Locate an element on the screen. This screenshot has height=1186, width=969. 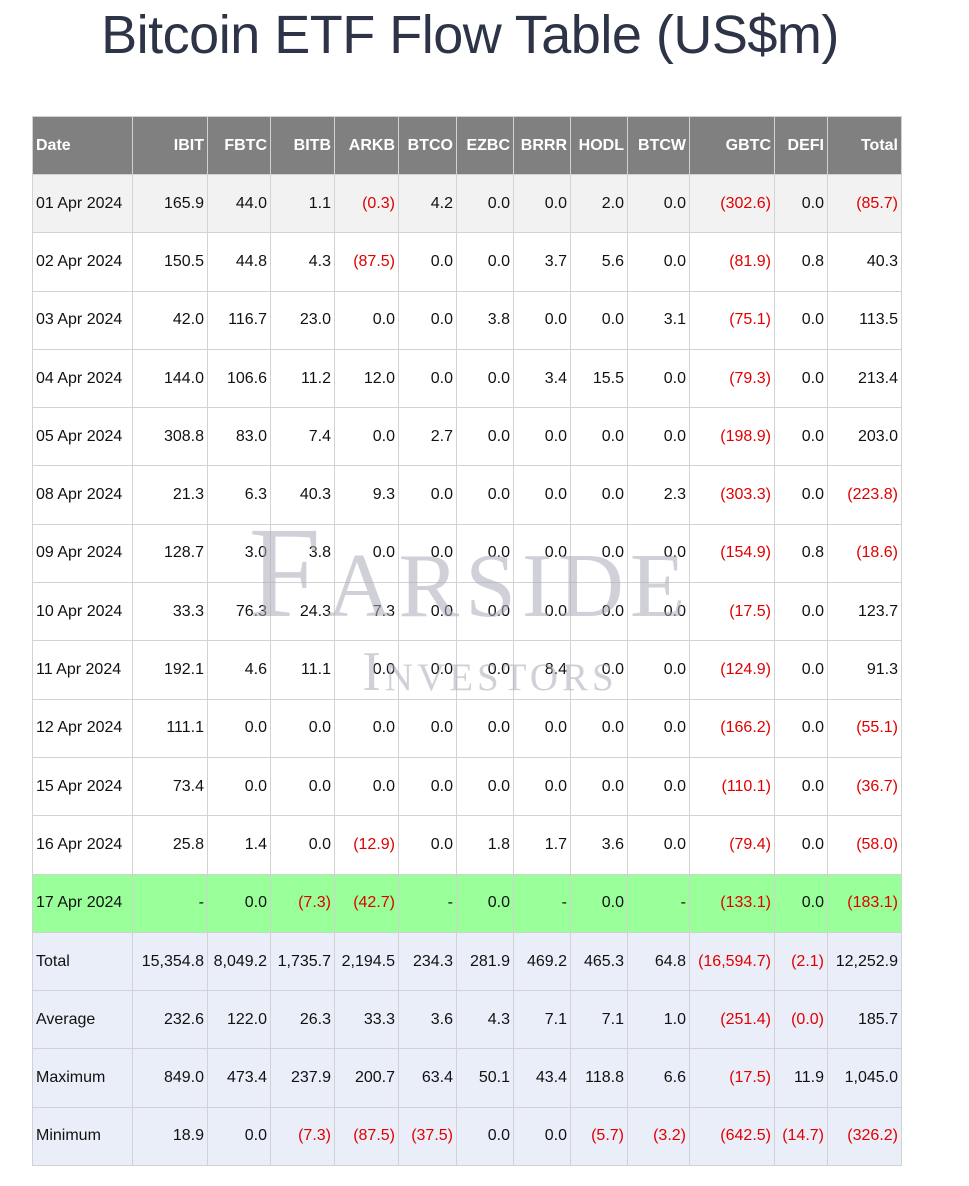
column-header-defi: DEFI is located at coordinates (801, 145).